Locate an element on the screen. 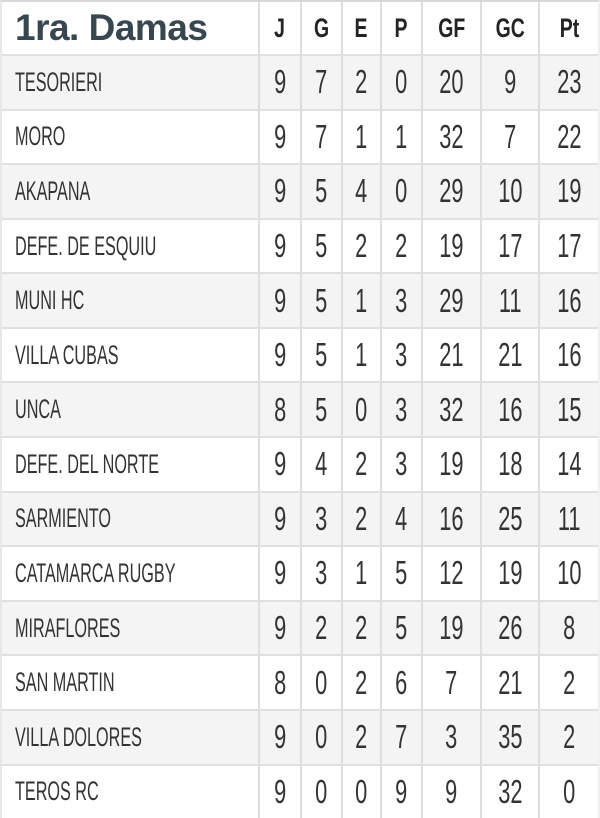 Image resolution: width=600 pixels, height=818 pixels. stat-points: 17 is located at coordinates (569, 246).